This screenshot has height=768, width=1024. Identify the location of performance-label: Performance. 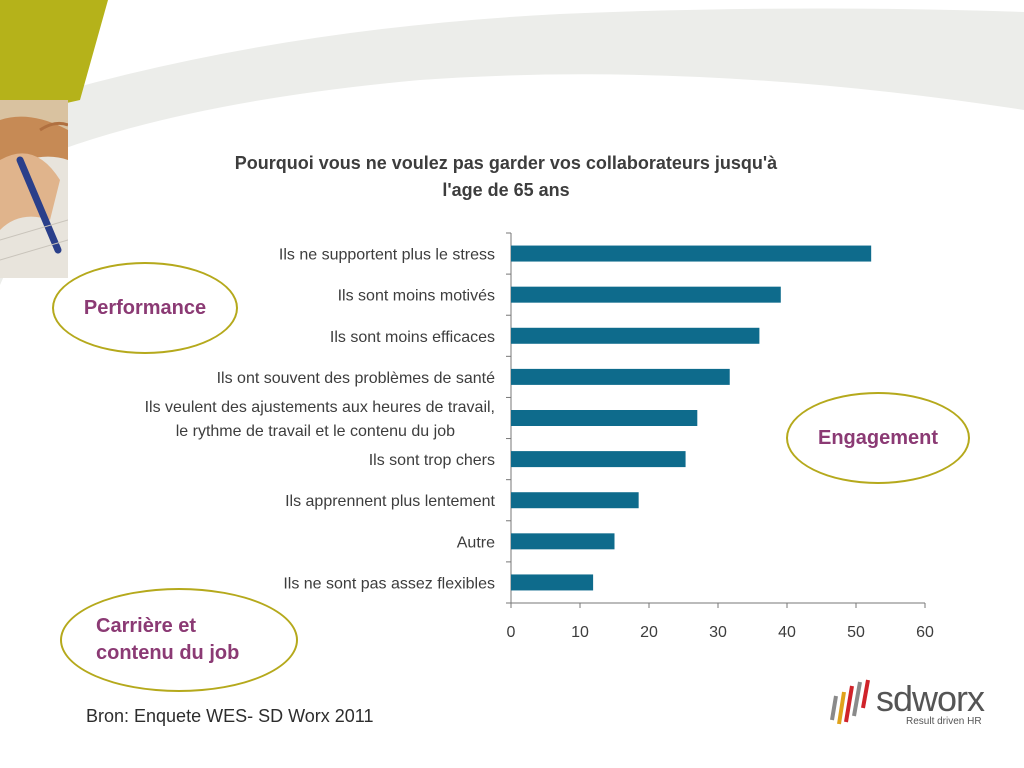
(145, 307).